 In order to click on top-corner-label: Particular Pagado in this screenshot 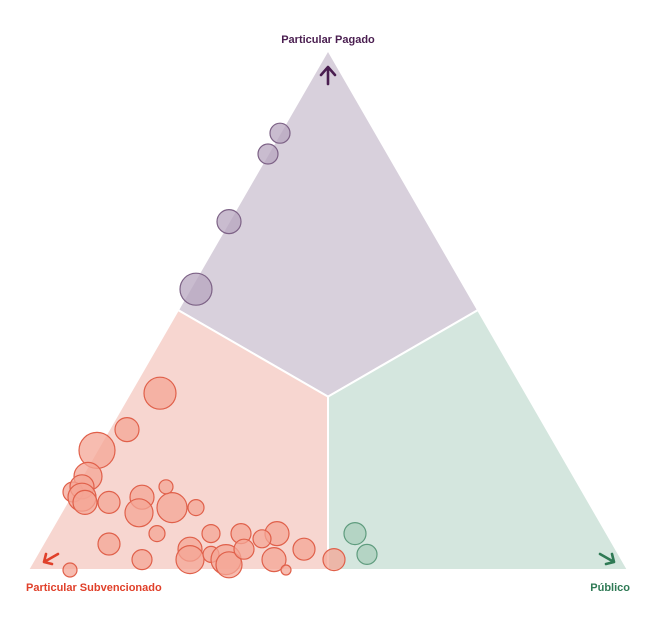, I will do `click(328, 40)`.